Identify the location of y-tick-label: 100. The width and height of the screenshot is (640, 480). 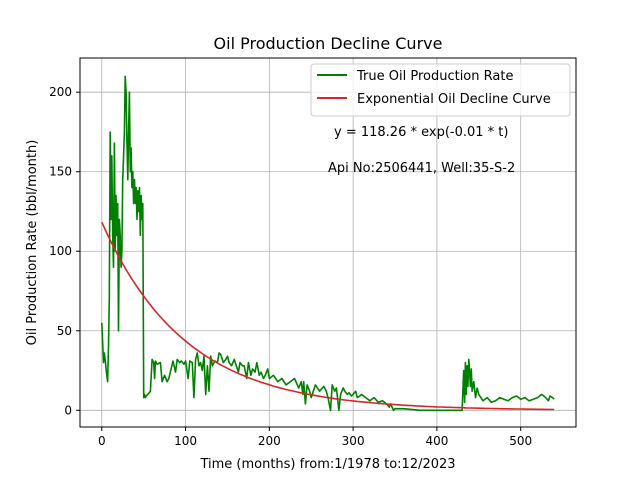
(60, 251).